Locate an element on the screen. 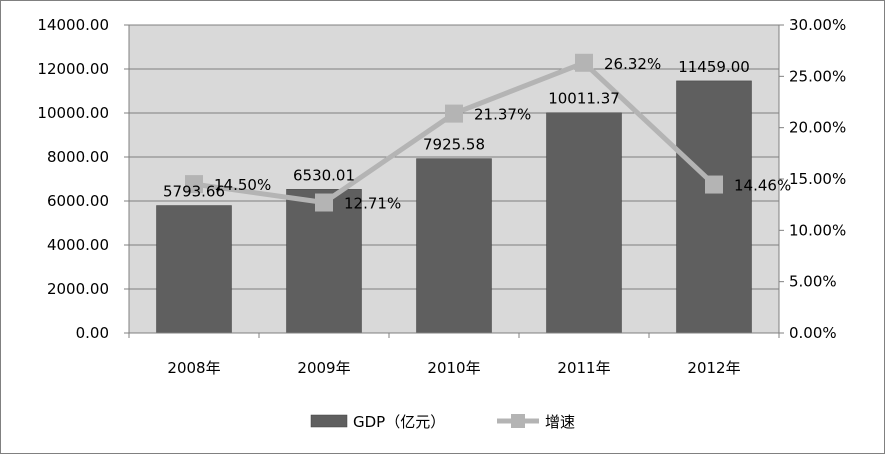 The image size is (885, 458). growth-data-label: 14.50% is located at coordinates (242, 185).